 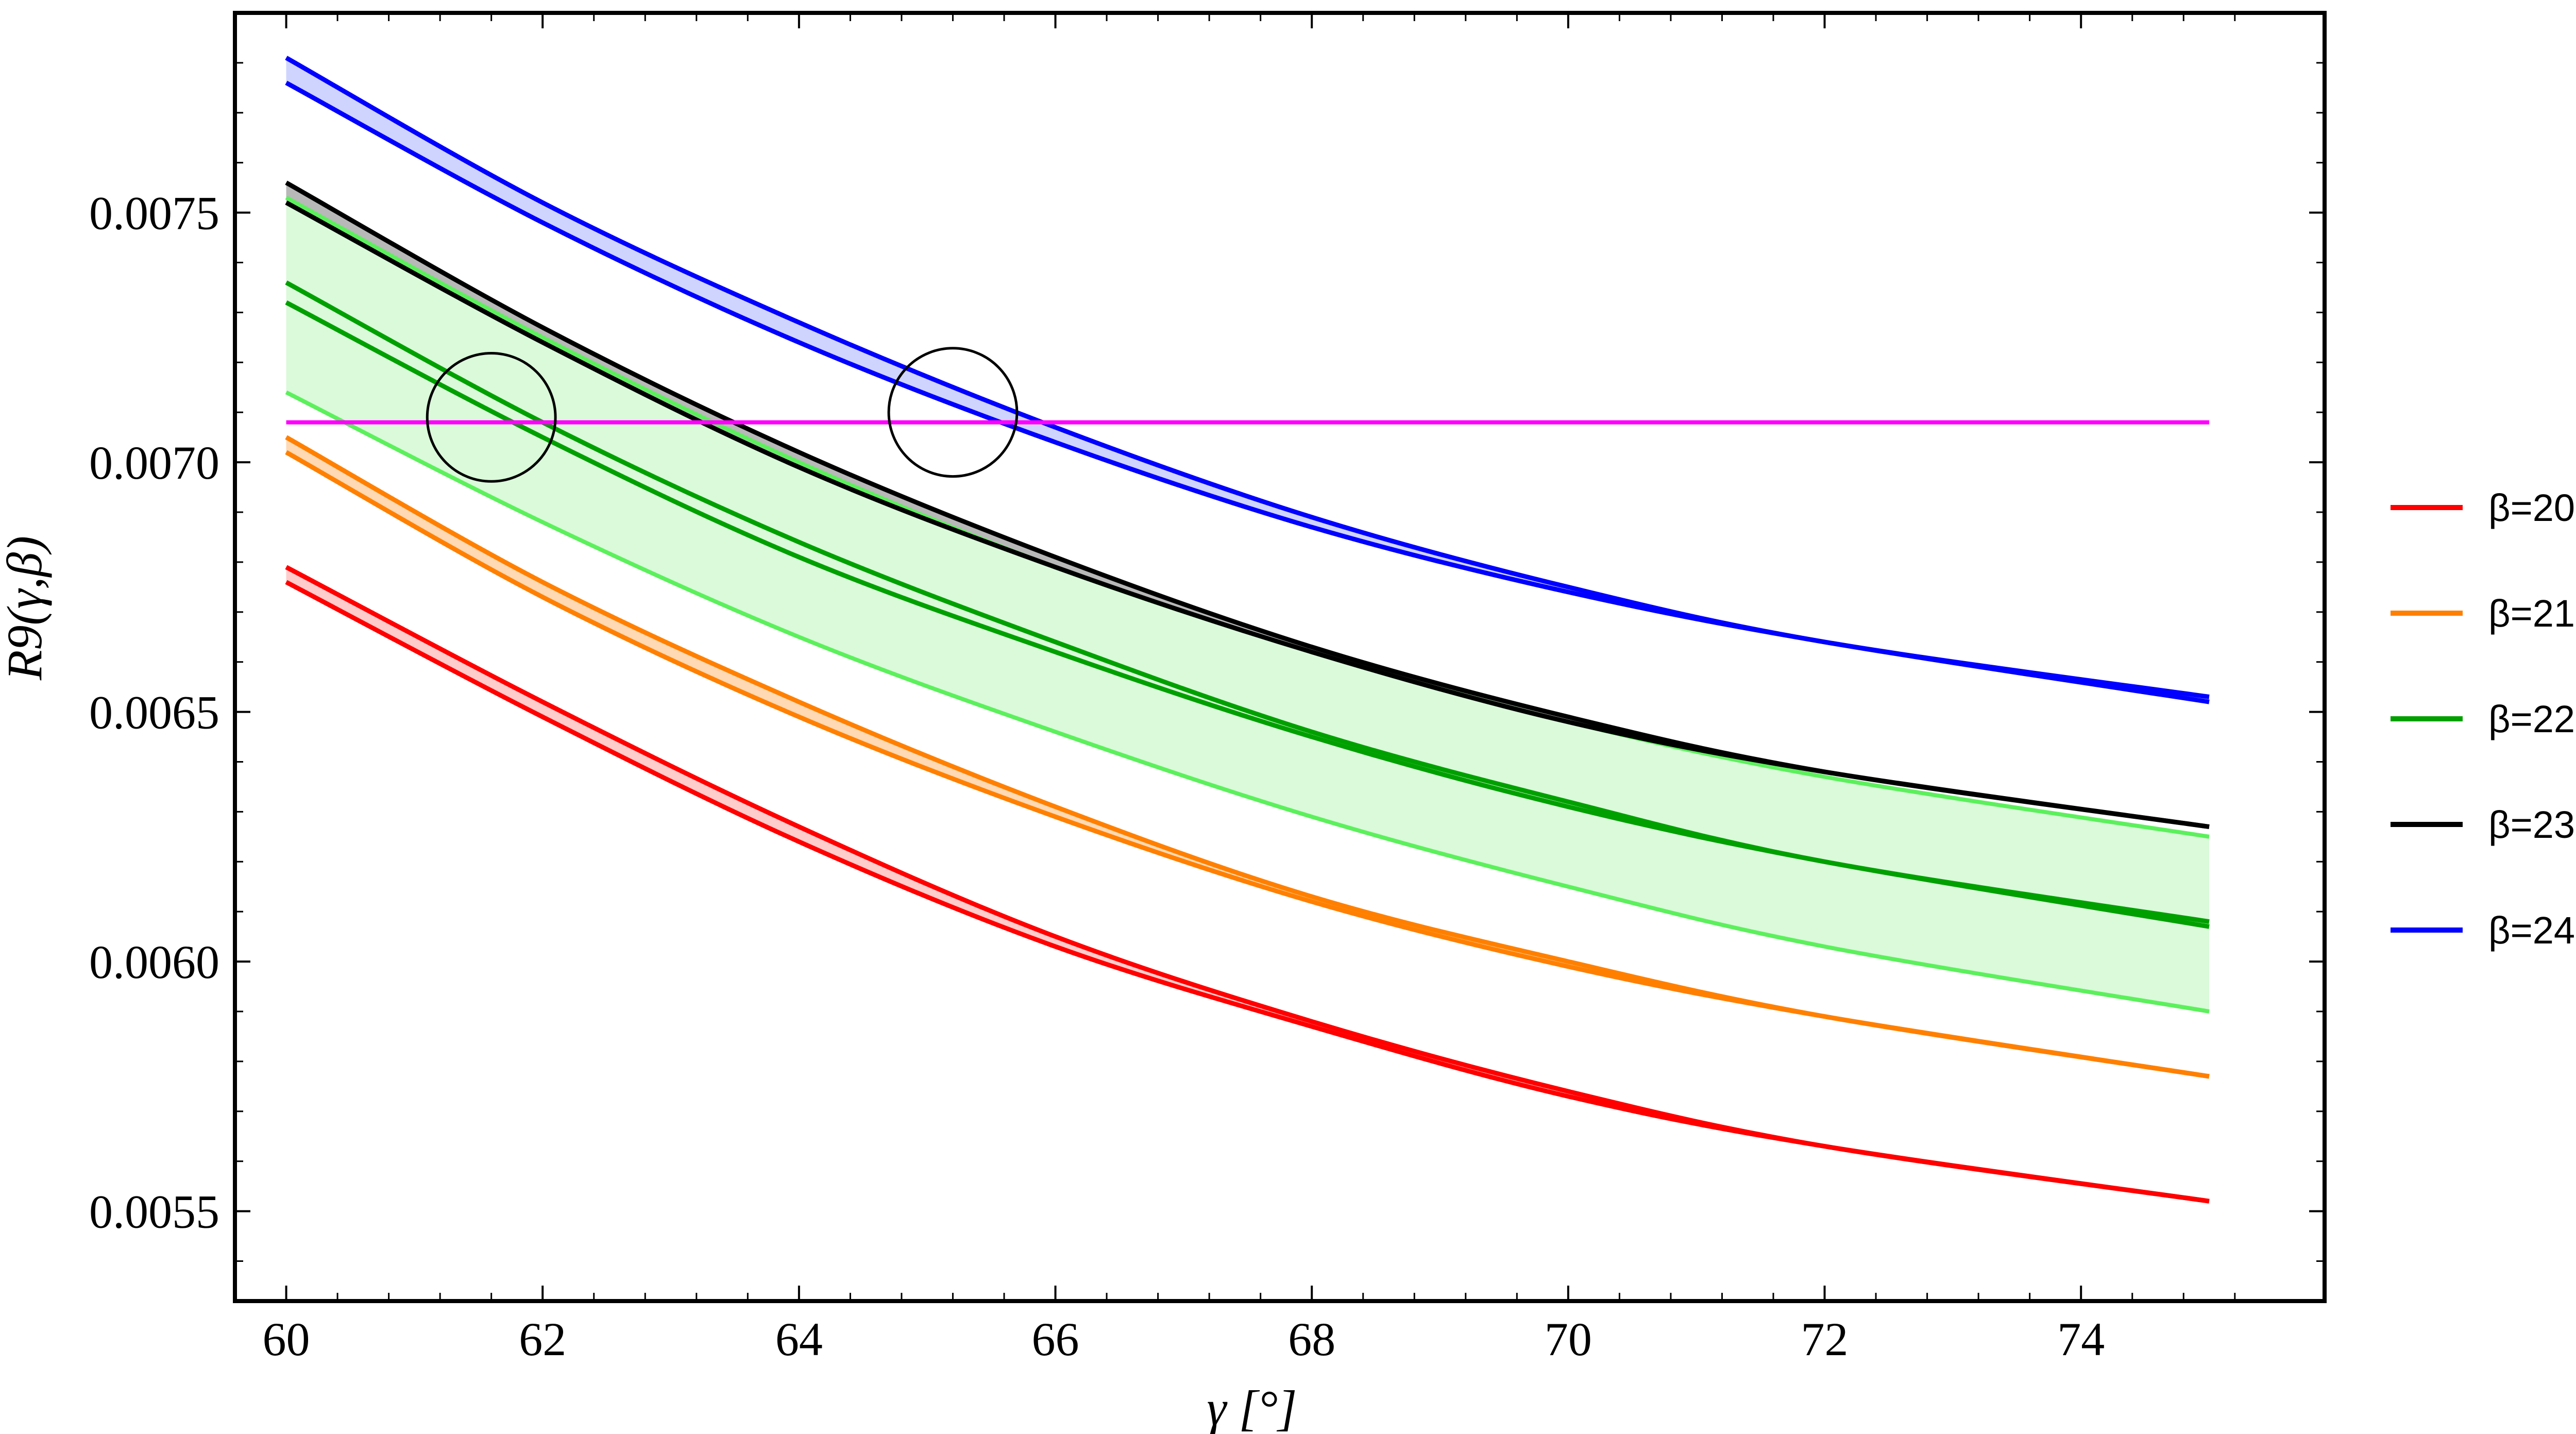 What do you see at coordinates (799, 1339) in the screenshot?
I see `x-tick-label: 64` at bounding box center [799, 1339].